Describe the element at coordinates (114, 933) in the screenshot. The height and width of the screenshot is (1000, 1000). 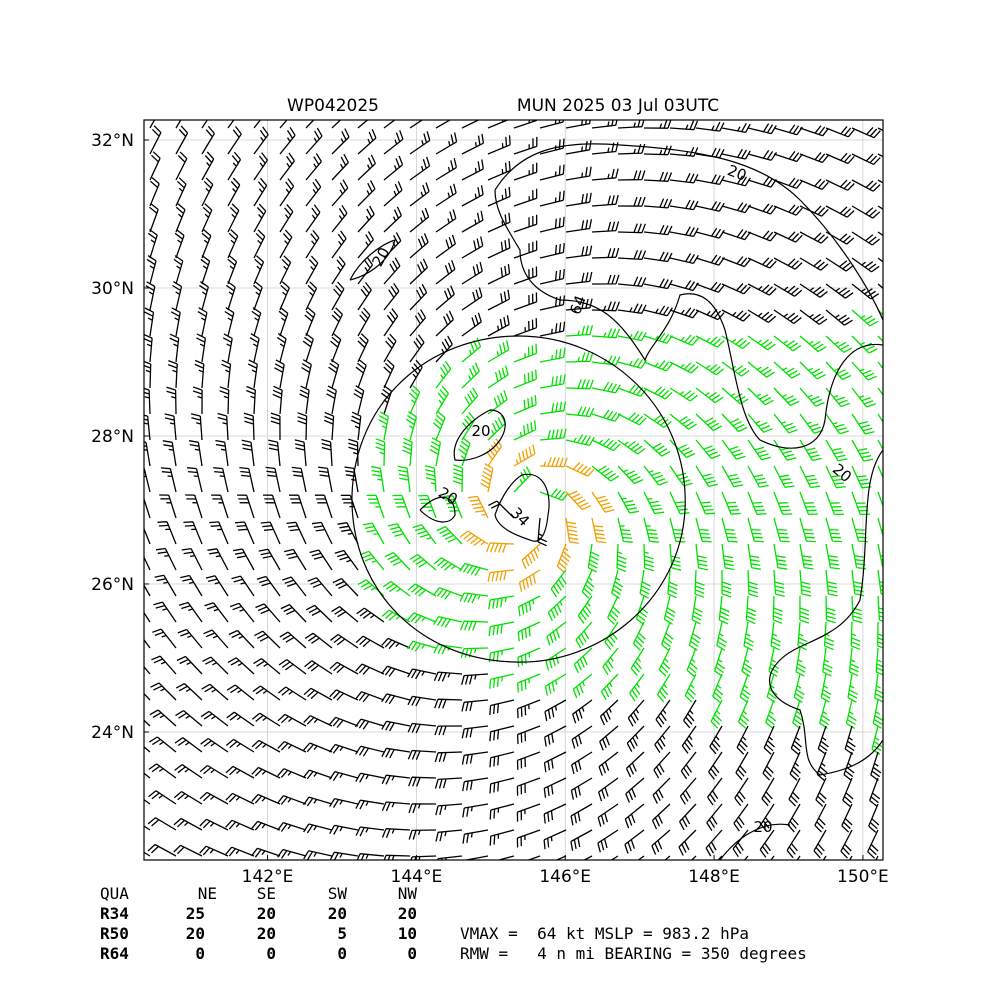
I see `row-label: R50` at that location.